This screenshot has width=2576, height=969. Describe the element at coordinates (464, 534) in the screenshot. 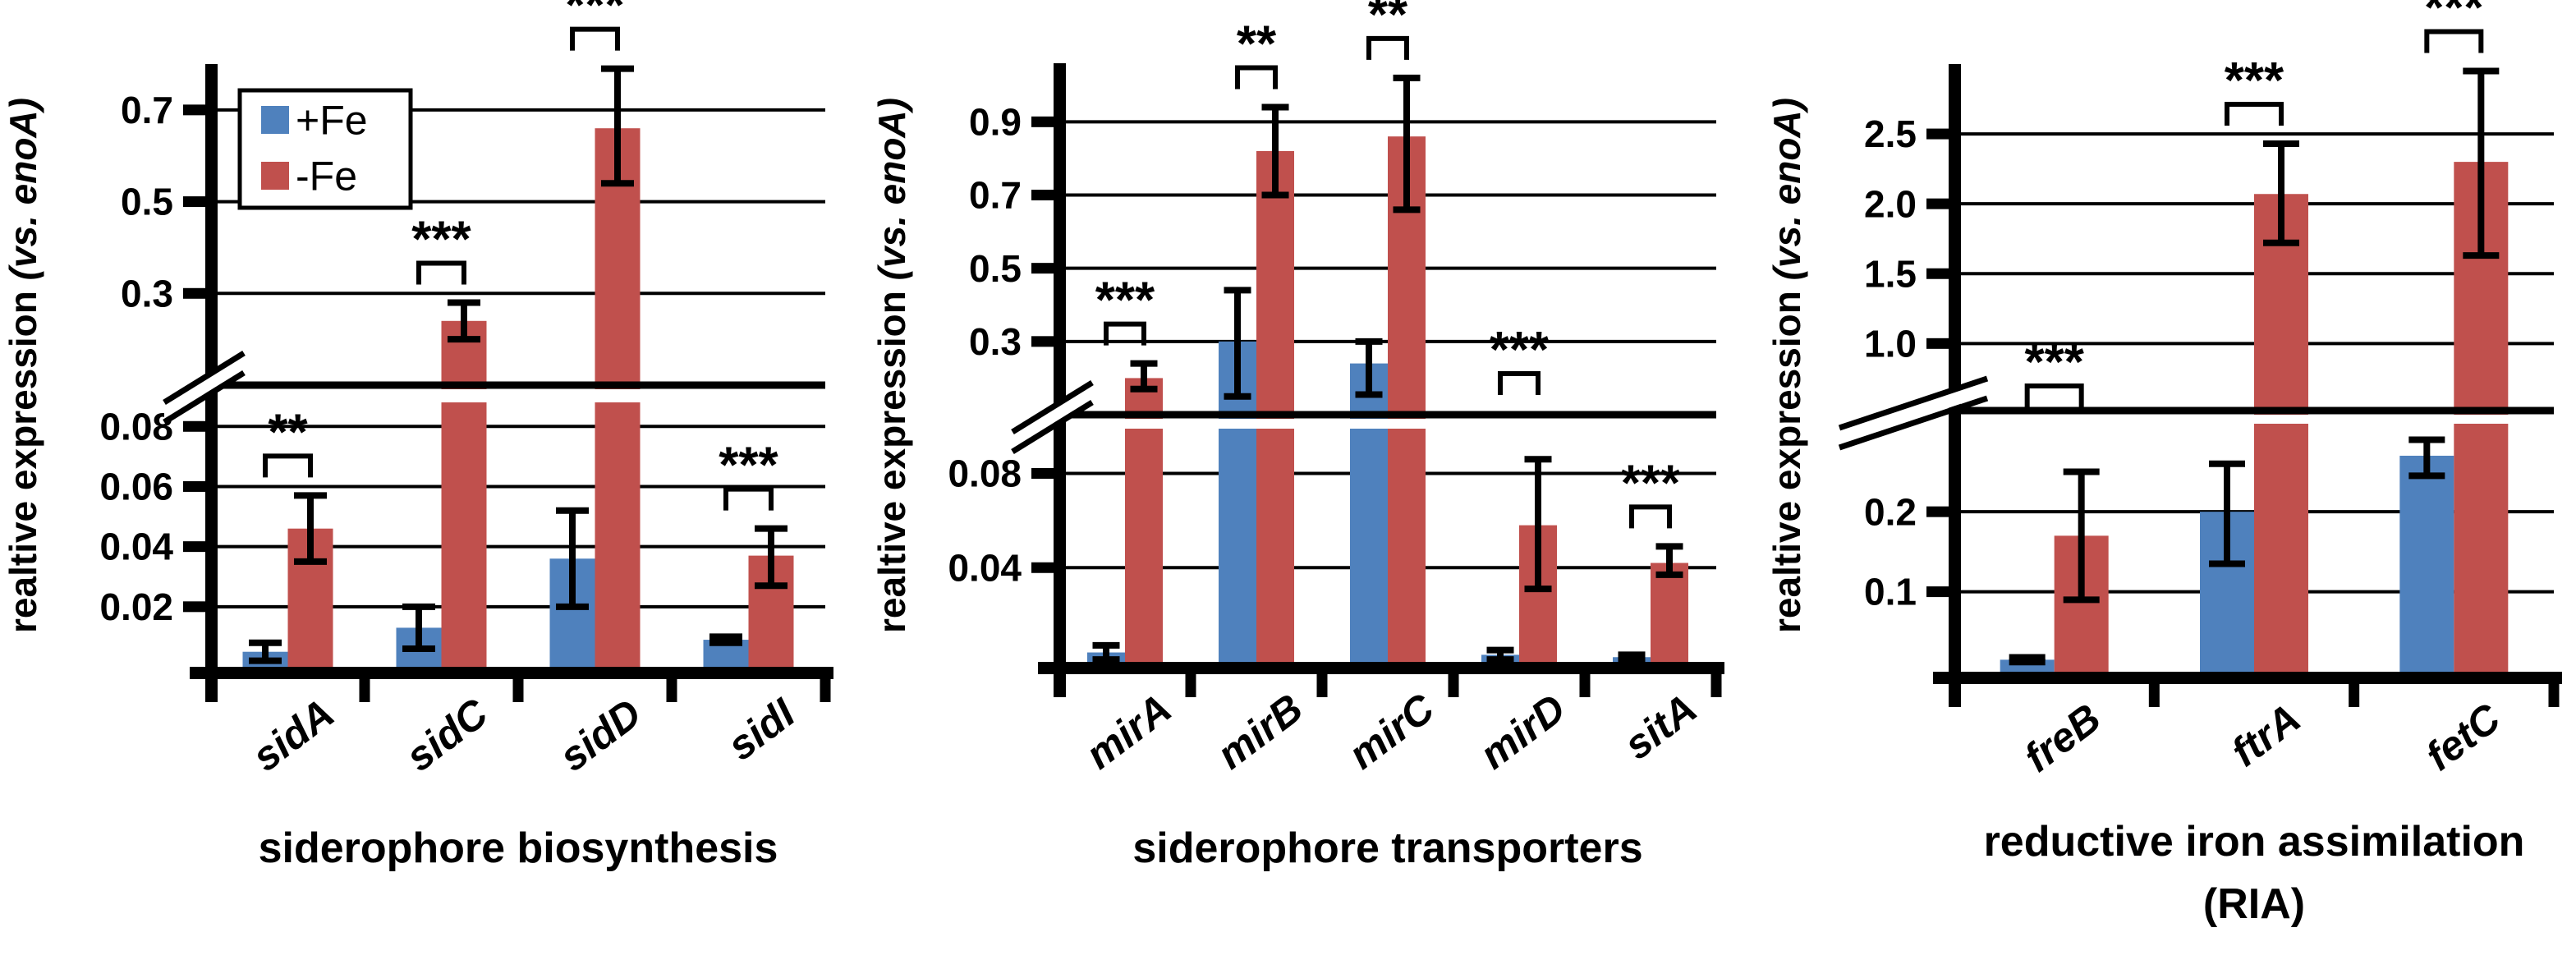

I see `bar-minusfe-sidC-lower` at that location.